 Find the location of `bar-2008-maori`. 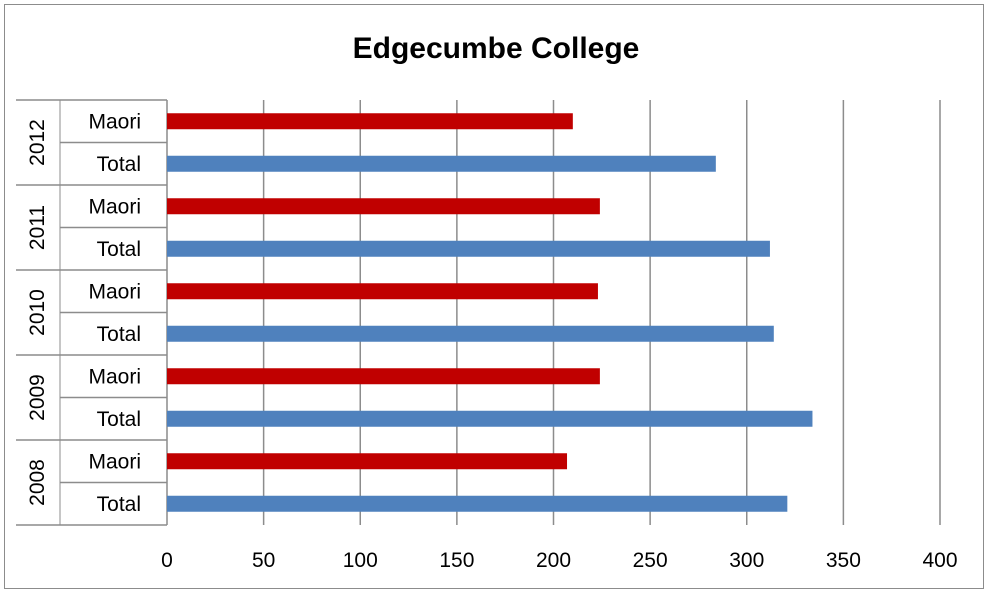

bar-2008-maori is located at coordinates (367, 461).